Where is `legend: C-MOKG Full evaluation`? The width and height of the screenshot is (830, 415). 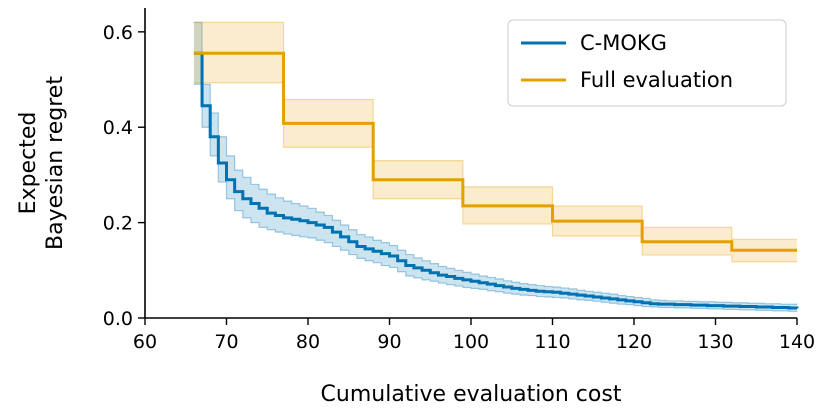
legend: C-MOKG Full evaluation is located at coordinates (647, 63).